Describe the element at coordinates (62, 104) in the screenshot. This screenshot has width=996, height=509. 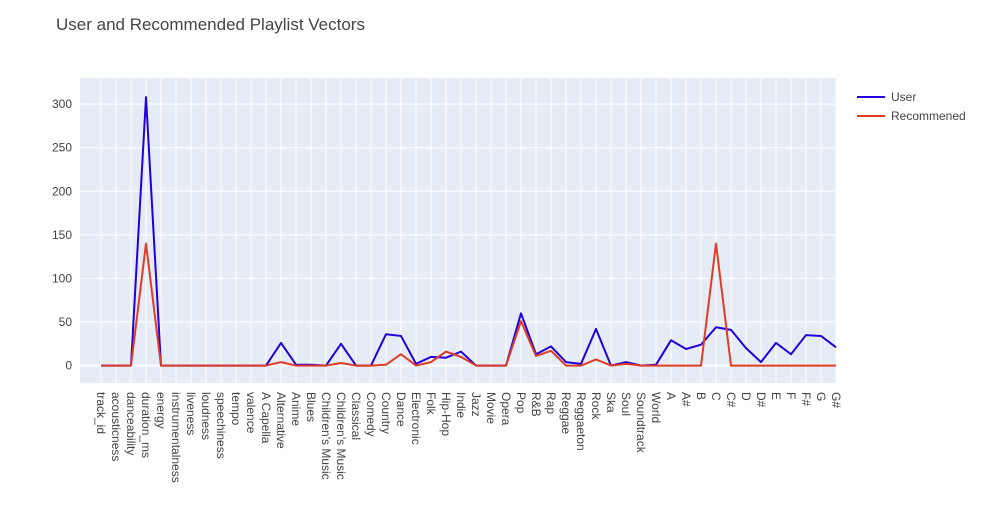
I see `y-tick-label: 300` at that location.